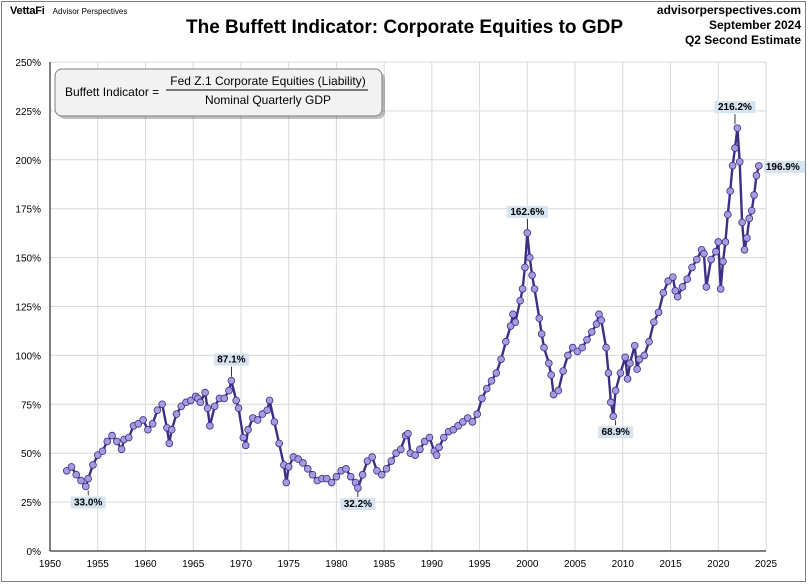 This screenshot has width=809, height=585. I want to click on y-tick-label: 50%, so click(31, 454).